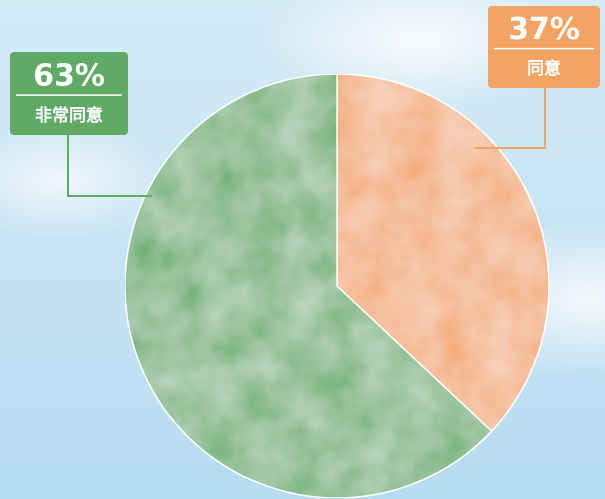  I want to click on value-label: 63%, so click(69, 75).